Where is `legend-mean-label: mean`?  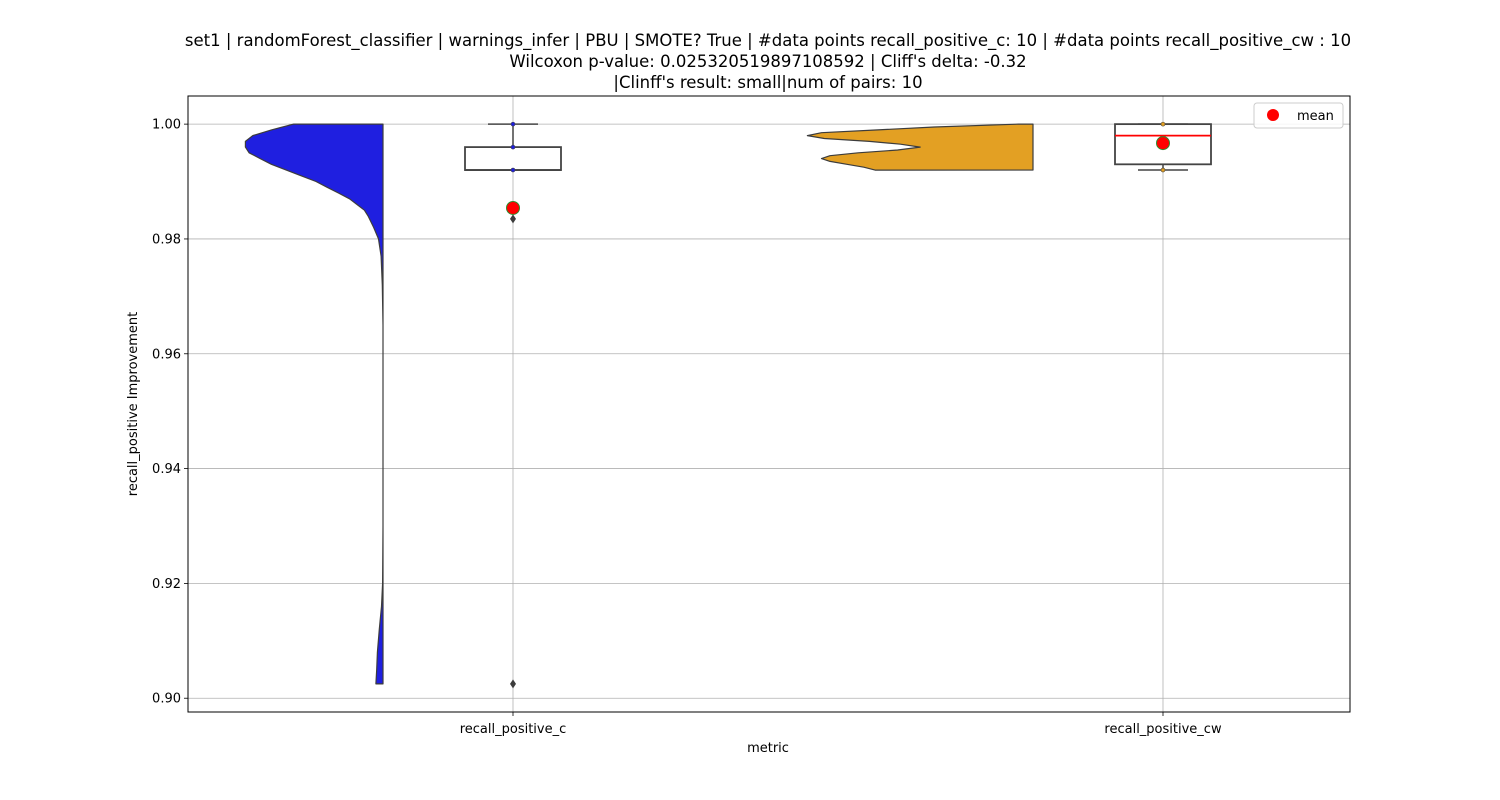
legend-mean-label: mean is located at coordinates (1315, 116).